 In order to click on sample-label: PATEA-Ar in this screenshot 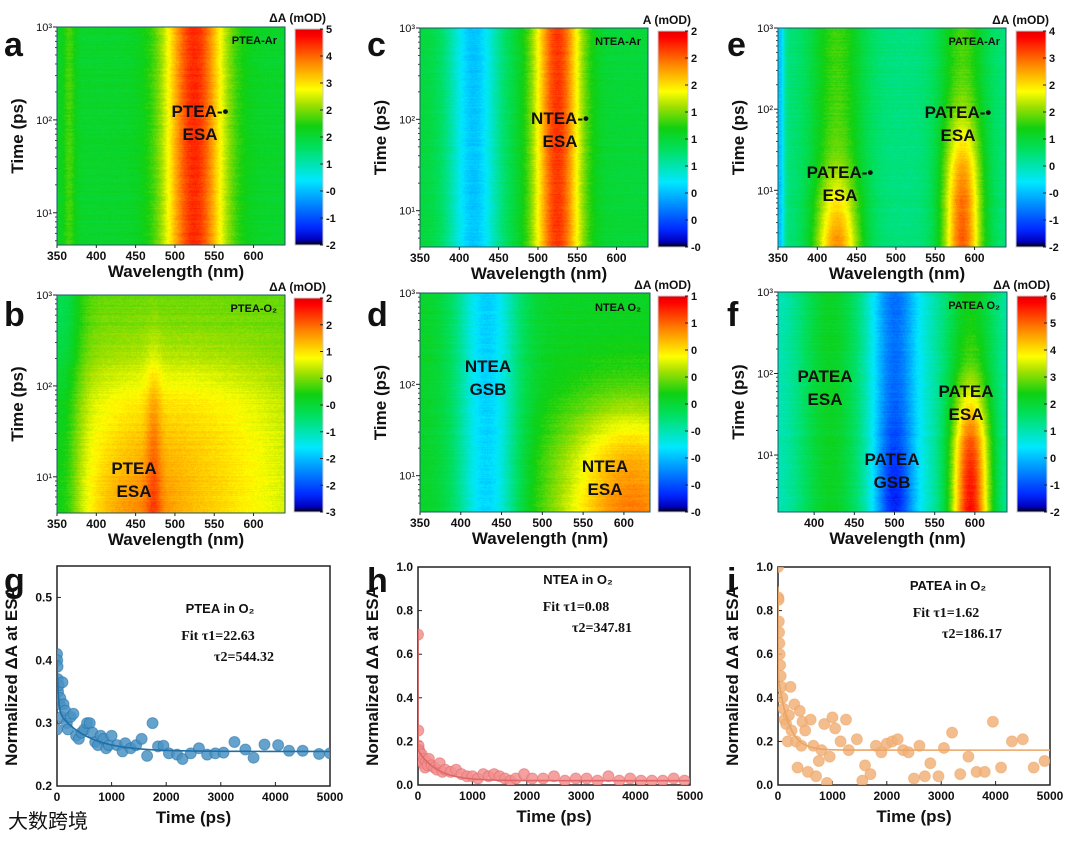, I will do `click(974, 42)`.